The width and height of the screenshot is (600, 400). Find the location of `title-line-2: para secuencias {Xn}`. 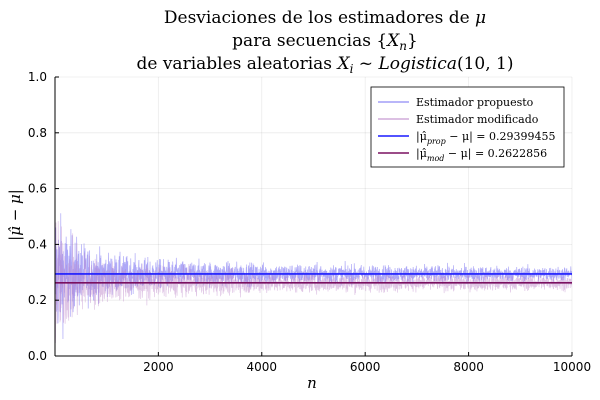

title-line-2: para secuencias {Xn} is located at coordinates (325, 42).